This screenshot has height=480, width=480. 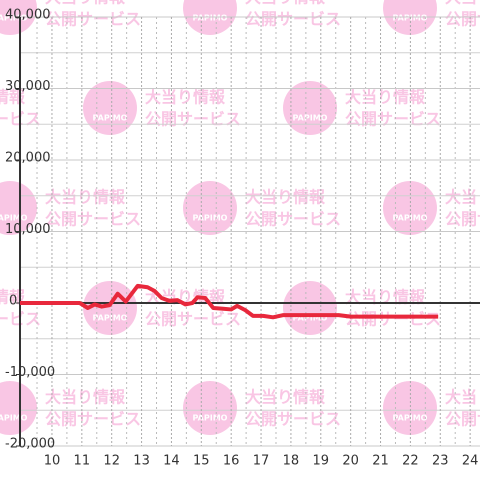 What do you see at coordinates (141, 461) in the screenshot?
I see `x-tick-label: 13` at bounding box center [141, 461].